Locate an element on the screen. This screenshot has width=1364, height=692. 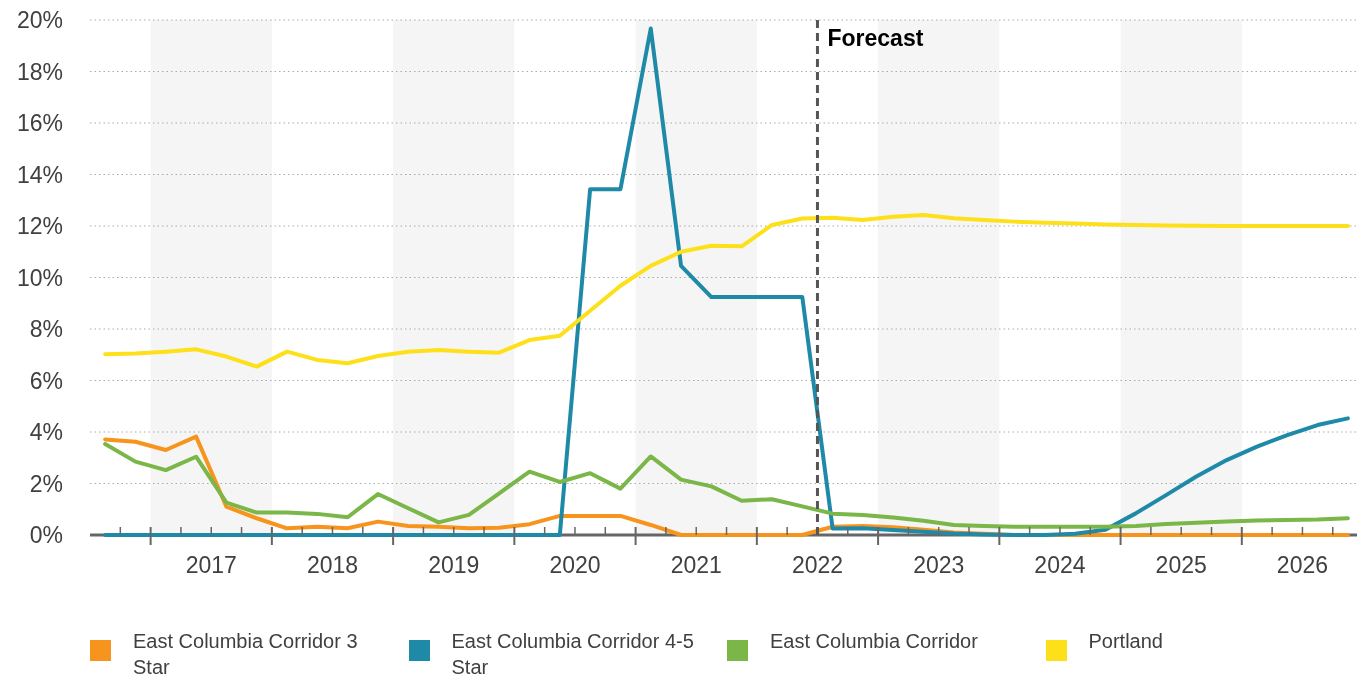
y-tick-label: 0% is located at coordinates (46, 535).